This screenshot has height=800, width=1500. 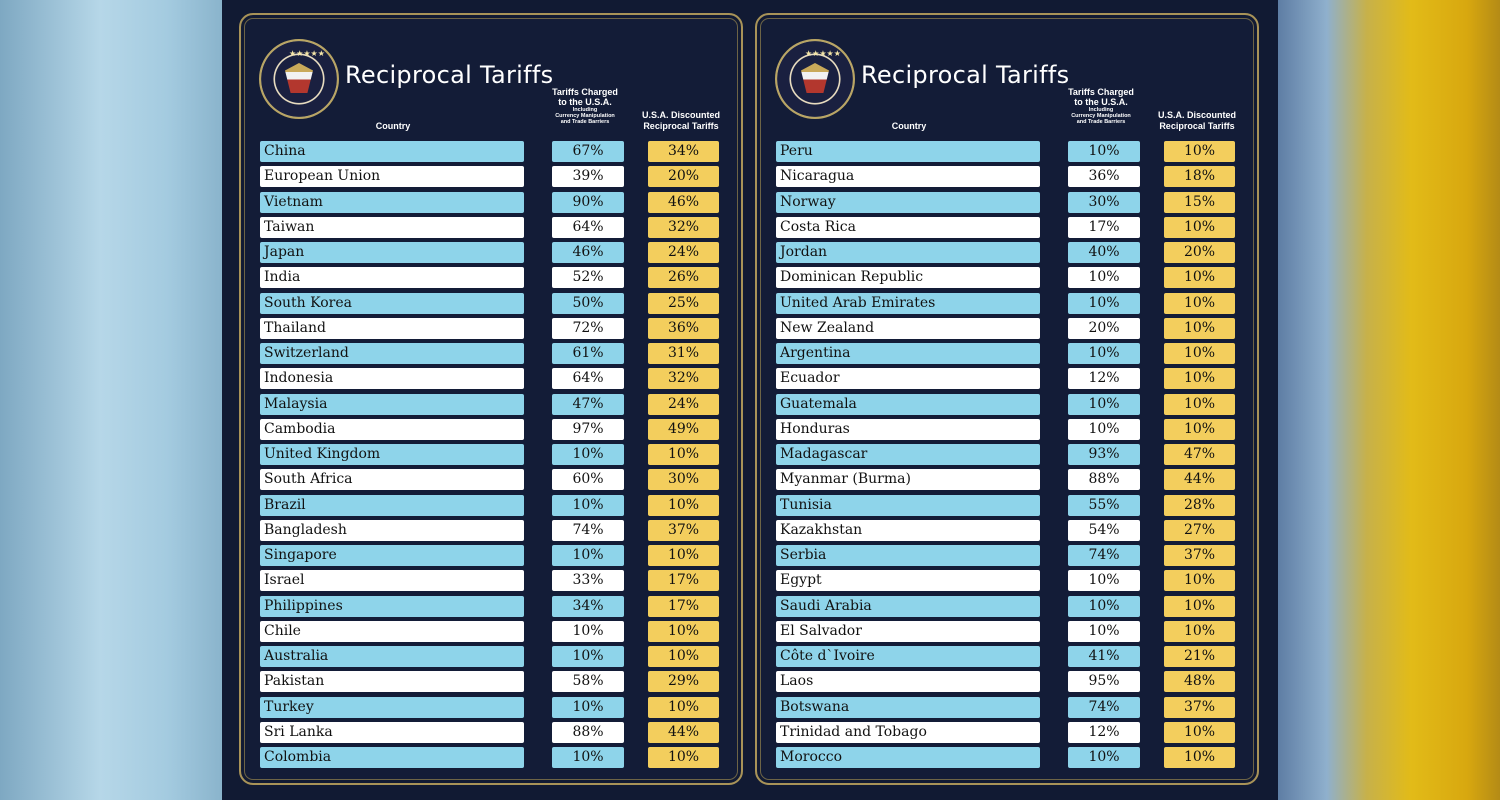 I want to click on table-row: Turkey 10% 10%, so click(x=495, y=707).